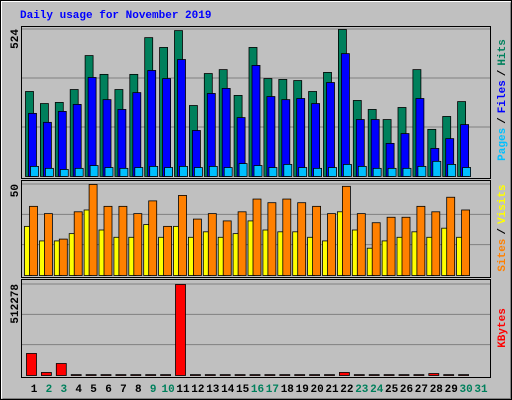  I want to click on x-tick-label: 27, so click(421, 390).